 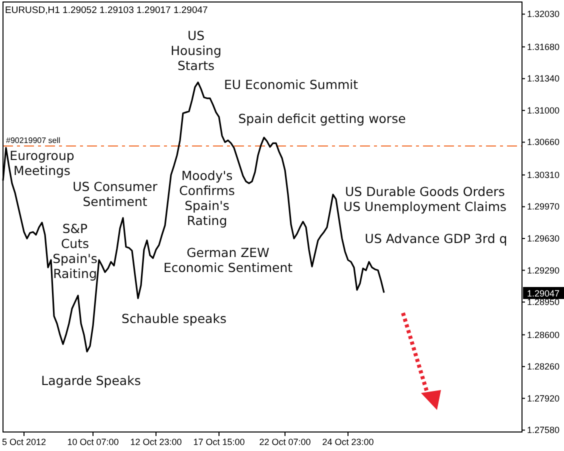 I want to click on y-tick-label: 1.27920, so click(x=543, y=398).